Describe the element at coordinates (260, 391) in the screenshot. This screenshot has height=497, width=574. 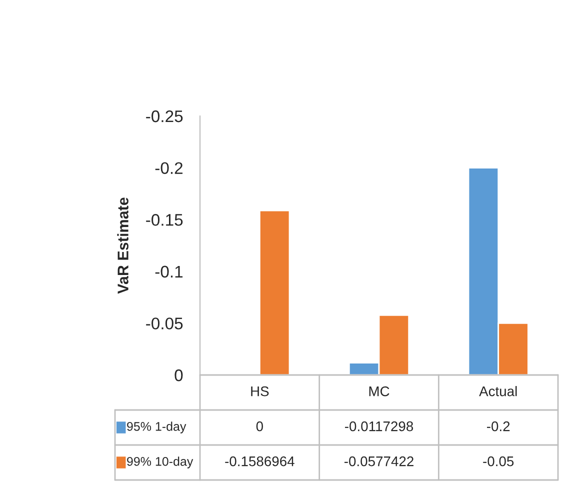
I see `x-tick-label: HS` at that location.